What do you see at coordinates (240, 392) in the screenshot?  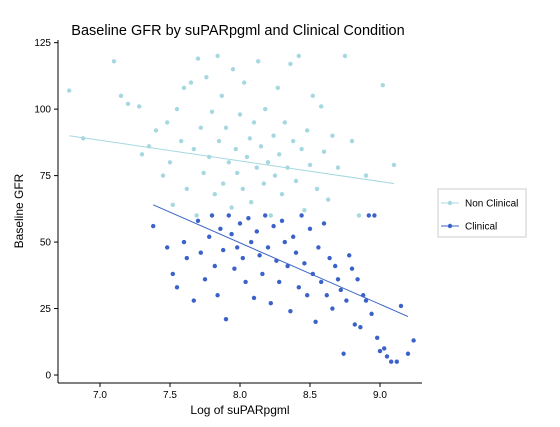 I see `x-axis-ticks: 7.0 7.5 8.0 8.5 9.0` at bounding box center [240, 392].